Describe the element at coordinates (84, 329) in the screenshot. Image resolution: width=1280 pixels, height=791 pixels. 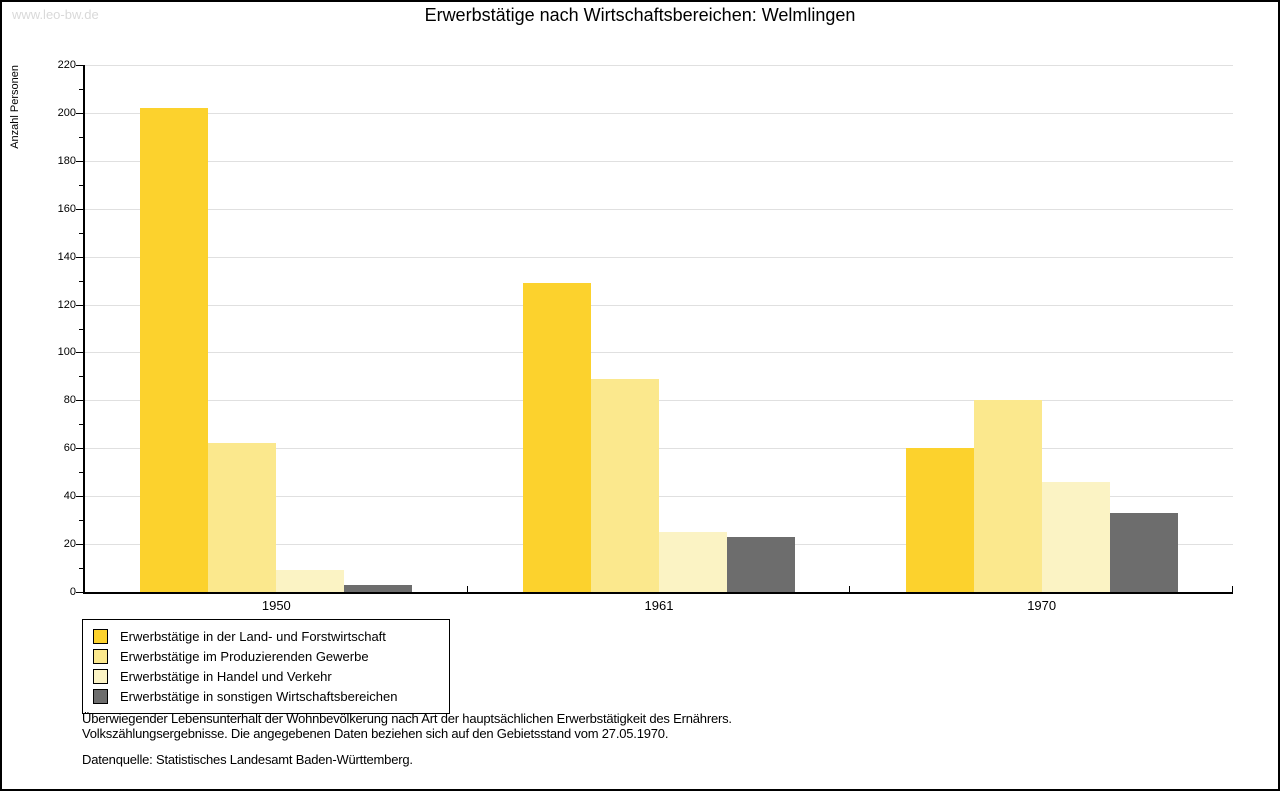
I see `y-axis-line` at that location.